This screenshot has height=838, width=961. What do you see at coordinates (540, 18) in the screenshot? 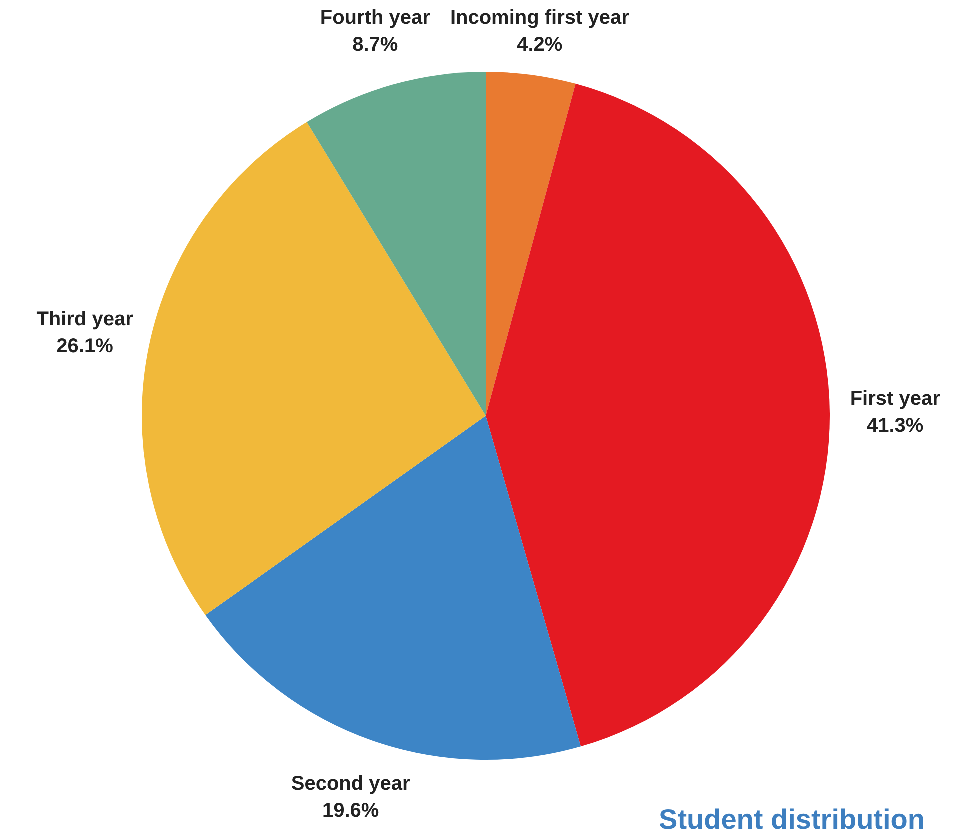
I see `slice-label: Incoming first year` at bounding box center [540, 18].